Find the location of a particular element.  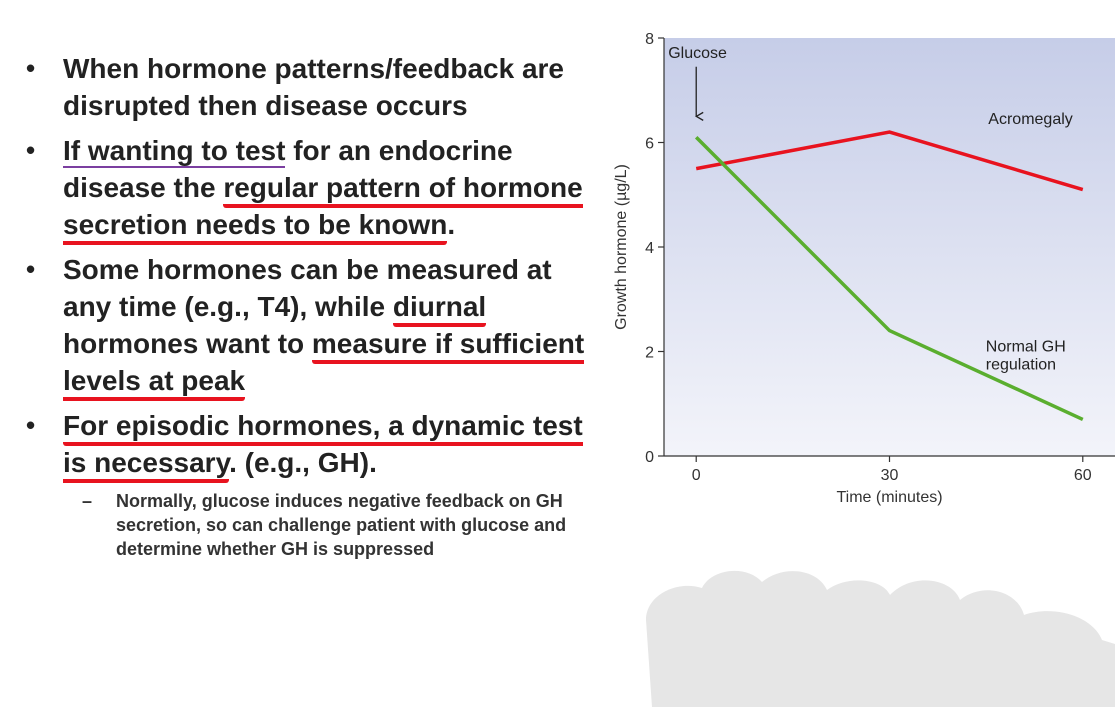

series-label-normal-gh: regulation is located at coordinates (1021, 365).